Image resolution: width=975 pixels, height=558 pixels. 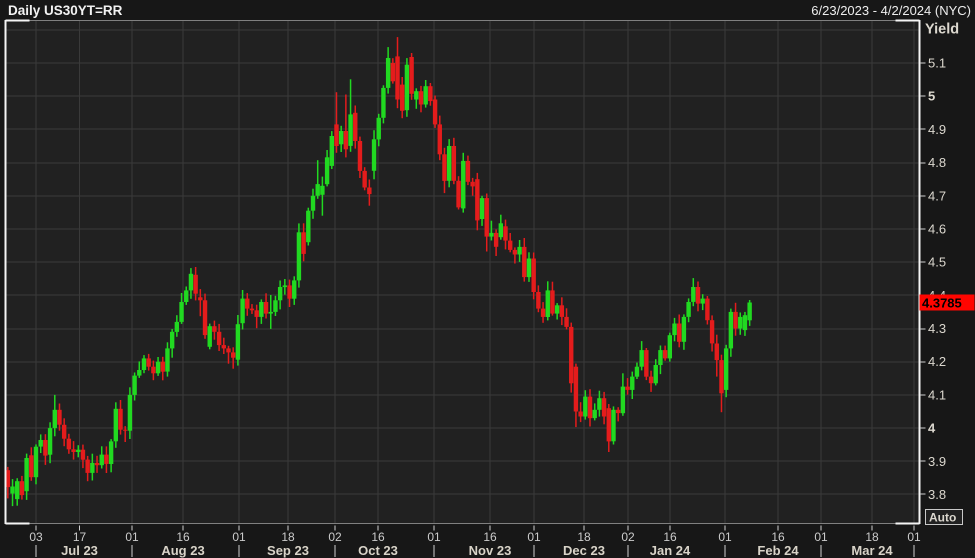 I want to click on svg-text: Sep 23, so click(x=288, y=550).